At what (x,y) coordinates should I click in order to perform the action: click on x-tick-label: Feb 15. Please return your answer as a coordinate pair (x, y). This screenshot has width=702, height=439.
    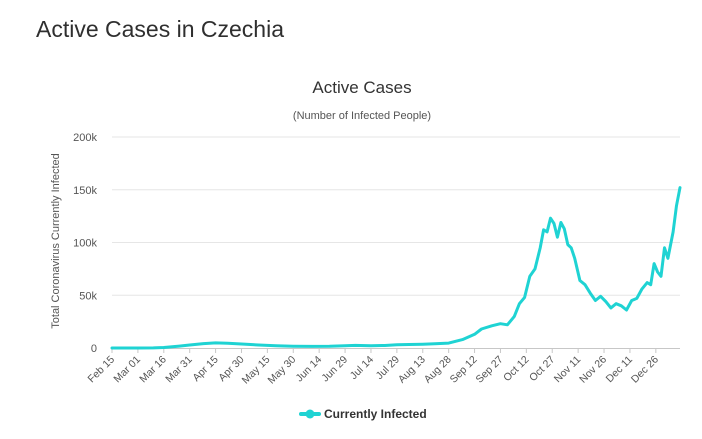
    Looking at the image, I should click on (102, 370).